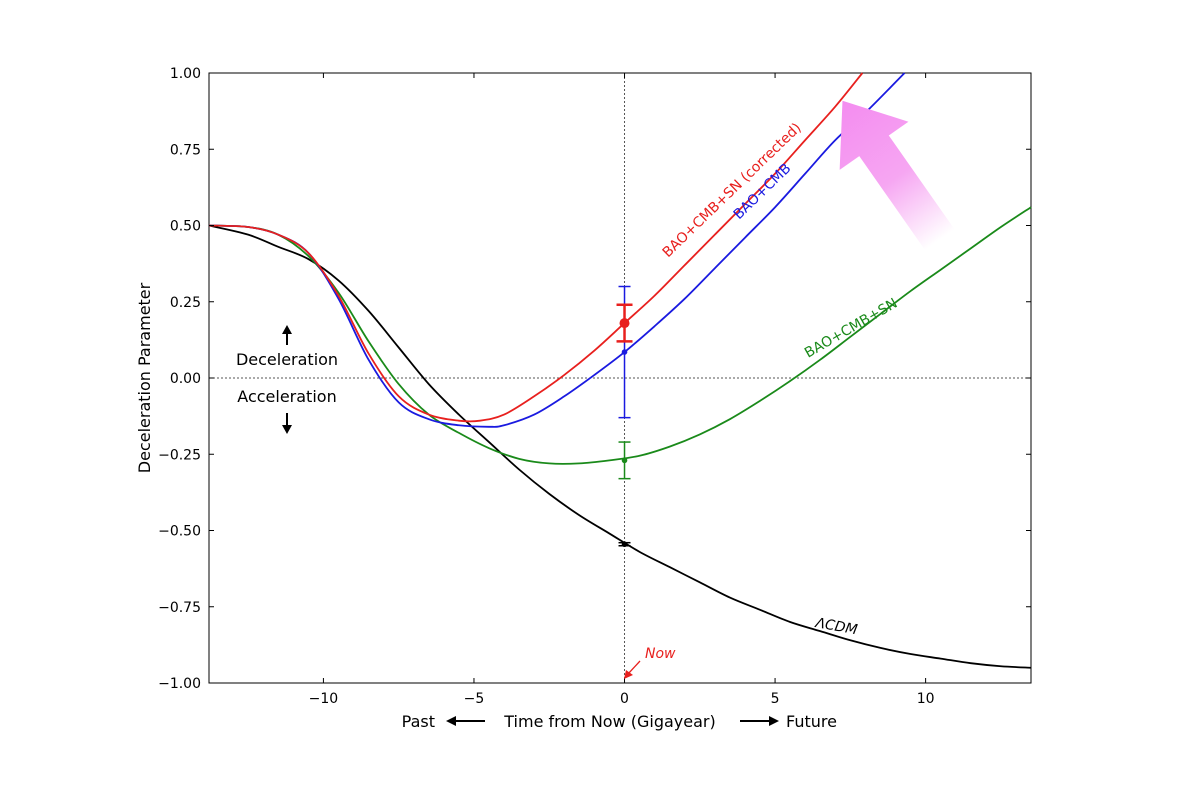  I want to click on series-label-bao-cmb-sn: BAO+CMB+SN, so click(851, 328).